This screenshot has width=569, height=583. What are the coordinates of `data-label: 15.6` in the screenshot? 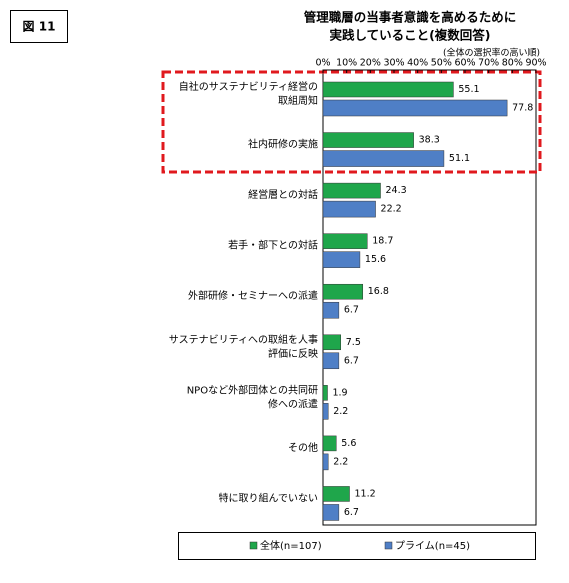 It's located at (375, 259).